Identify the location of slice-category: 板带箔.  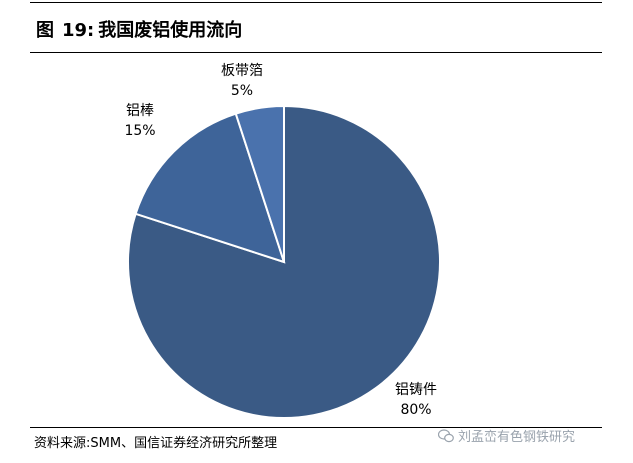
(242, 71).